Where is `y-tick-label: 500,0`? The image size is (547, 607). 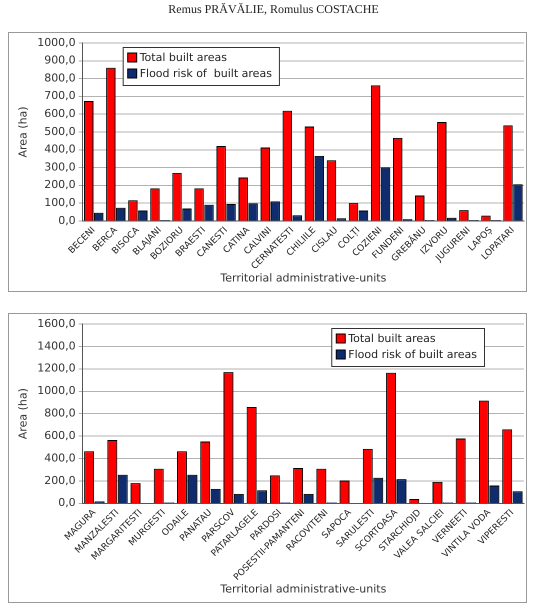 y-tick-label: 500,0 is located at coordinates (60, 131).